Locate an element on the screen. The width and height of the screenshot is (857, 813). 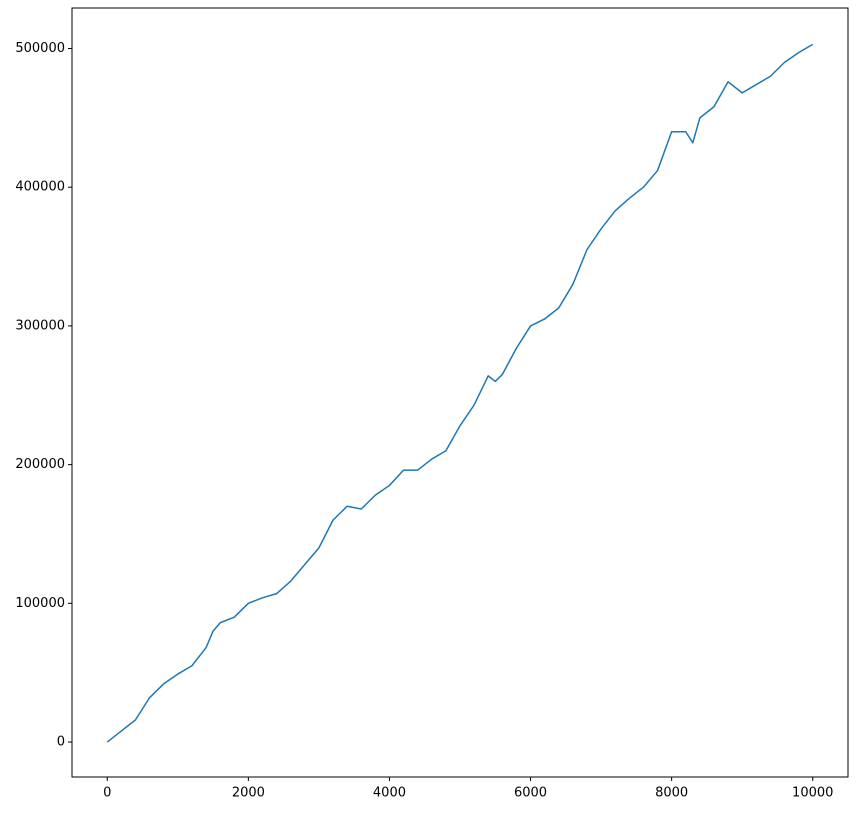
x-tick-label: 8000 is located at coordinates (671, 793).